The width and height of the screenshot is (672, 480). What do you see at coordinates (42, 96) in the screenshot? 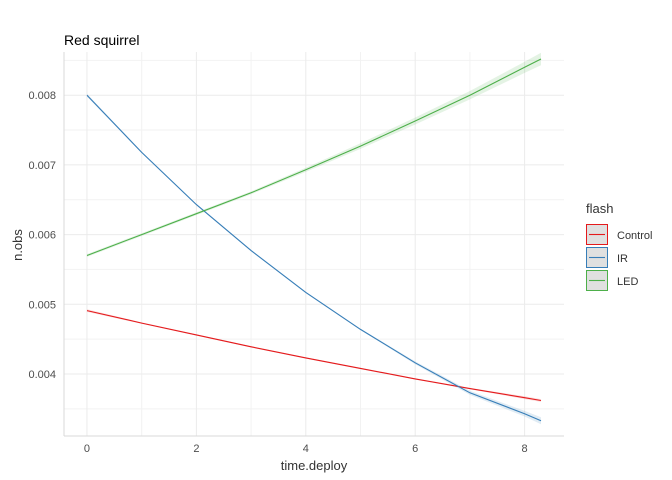
I see `y-tick-label: 0.008` at bounding box center [42, 96].